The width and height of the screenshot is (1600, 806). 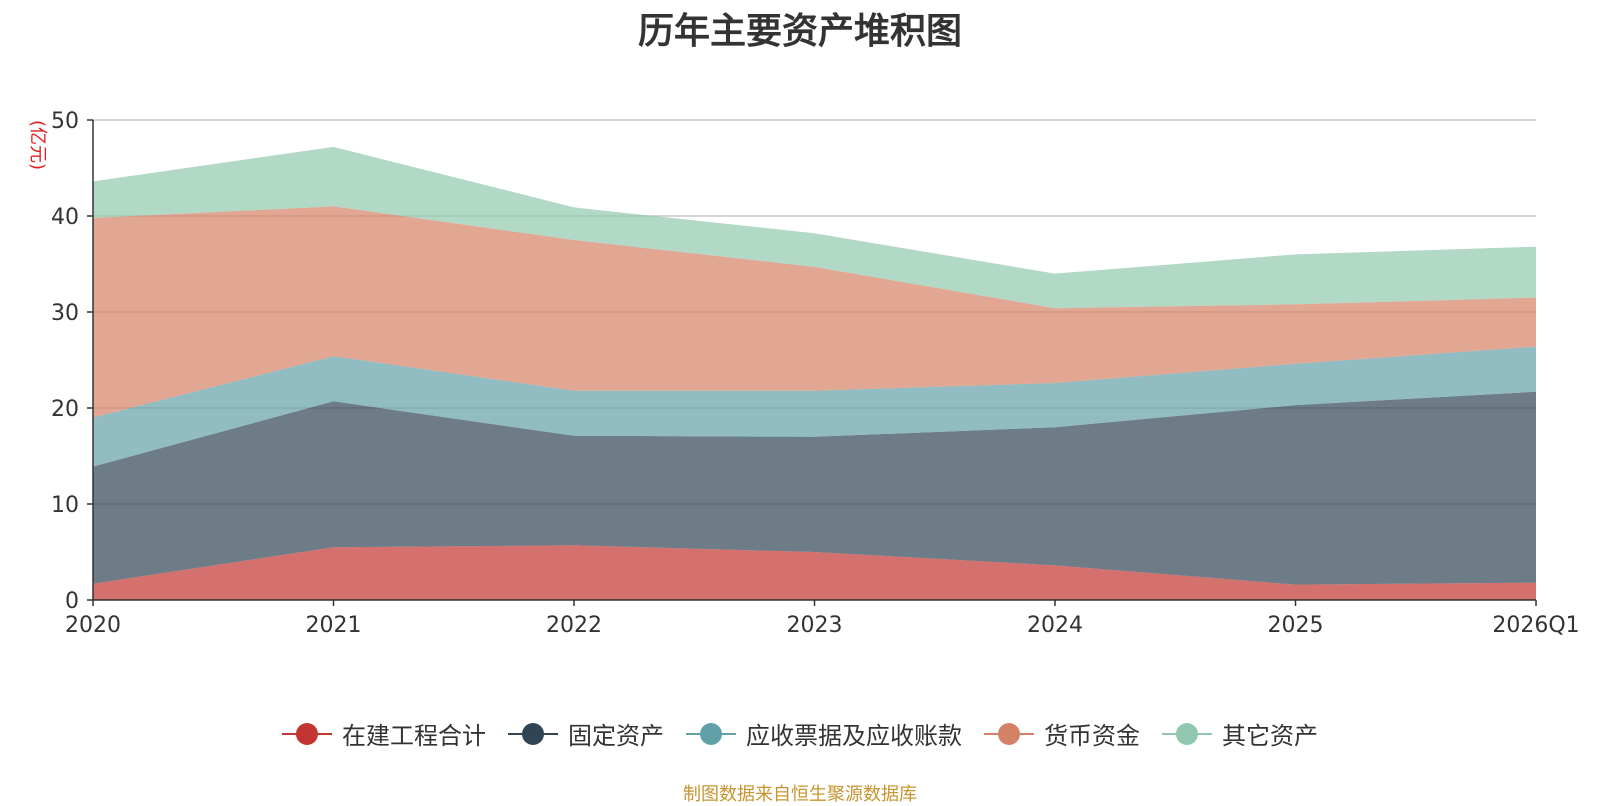 What do you see at coordinates (815, 625) in the screenshot?
I see `x-tick-label: 2023` at bounding box center [815, 625].